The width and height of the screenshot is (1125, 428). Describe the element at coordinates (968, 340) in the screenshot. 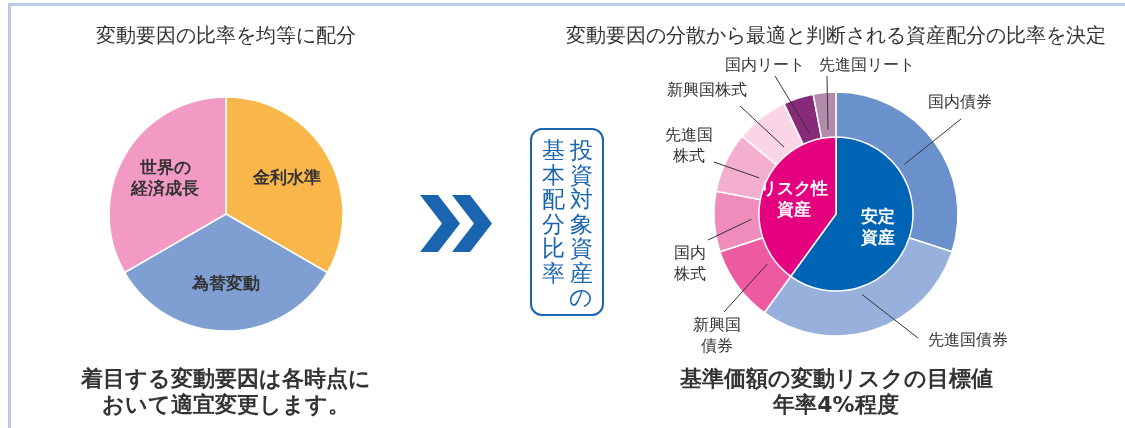

I see `slice-label: 先進国債券` at that location.